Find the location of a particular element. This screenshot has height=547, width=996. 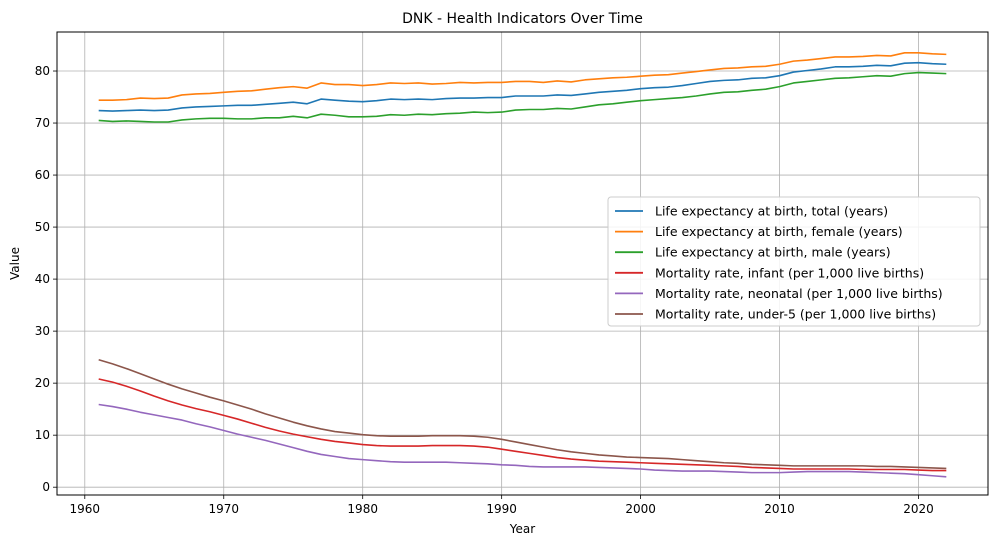

y-tick-label: 40 is located at coordinates (42, 279).